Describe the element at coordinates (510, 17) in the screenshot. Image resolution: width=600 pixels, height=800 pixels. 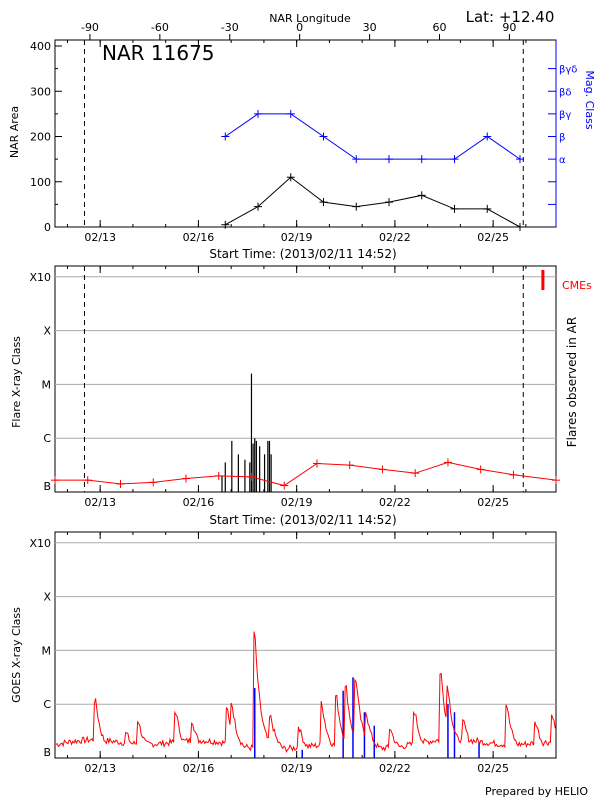
I see `latitude-label: Lat: +12.40` at that location.